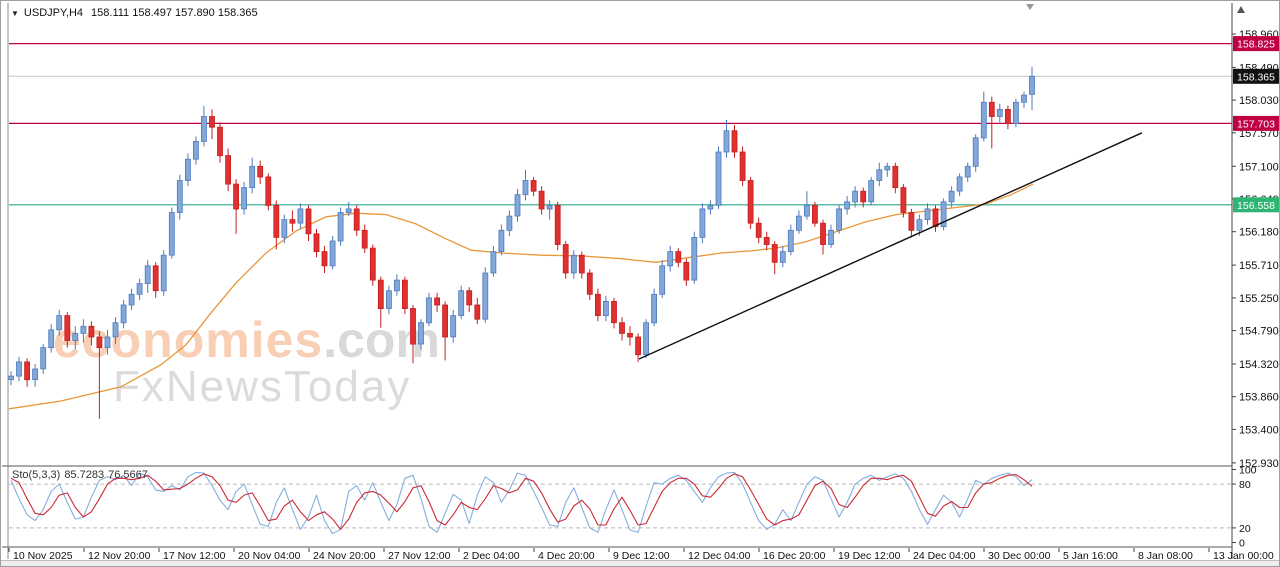 The image size is (1280, 567). I want to click on svg-text: 12 Nov 20:00, so click(119, 556).